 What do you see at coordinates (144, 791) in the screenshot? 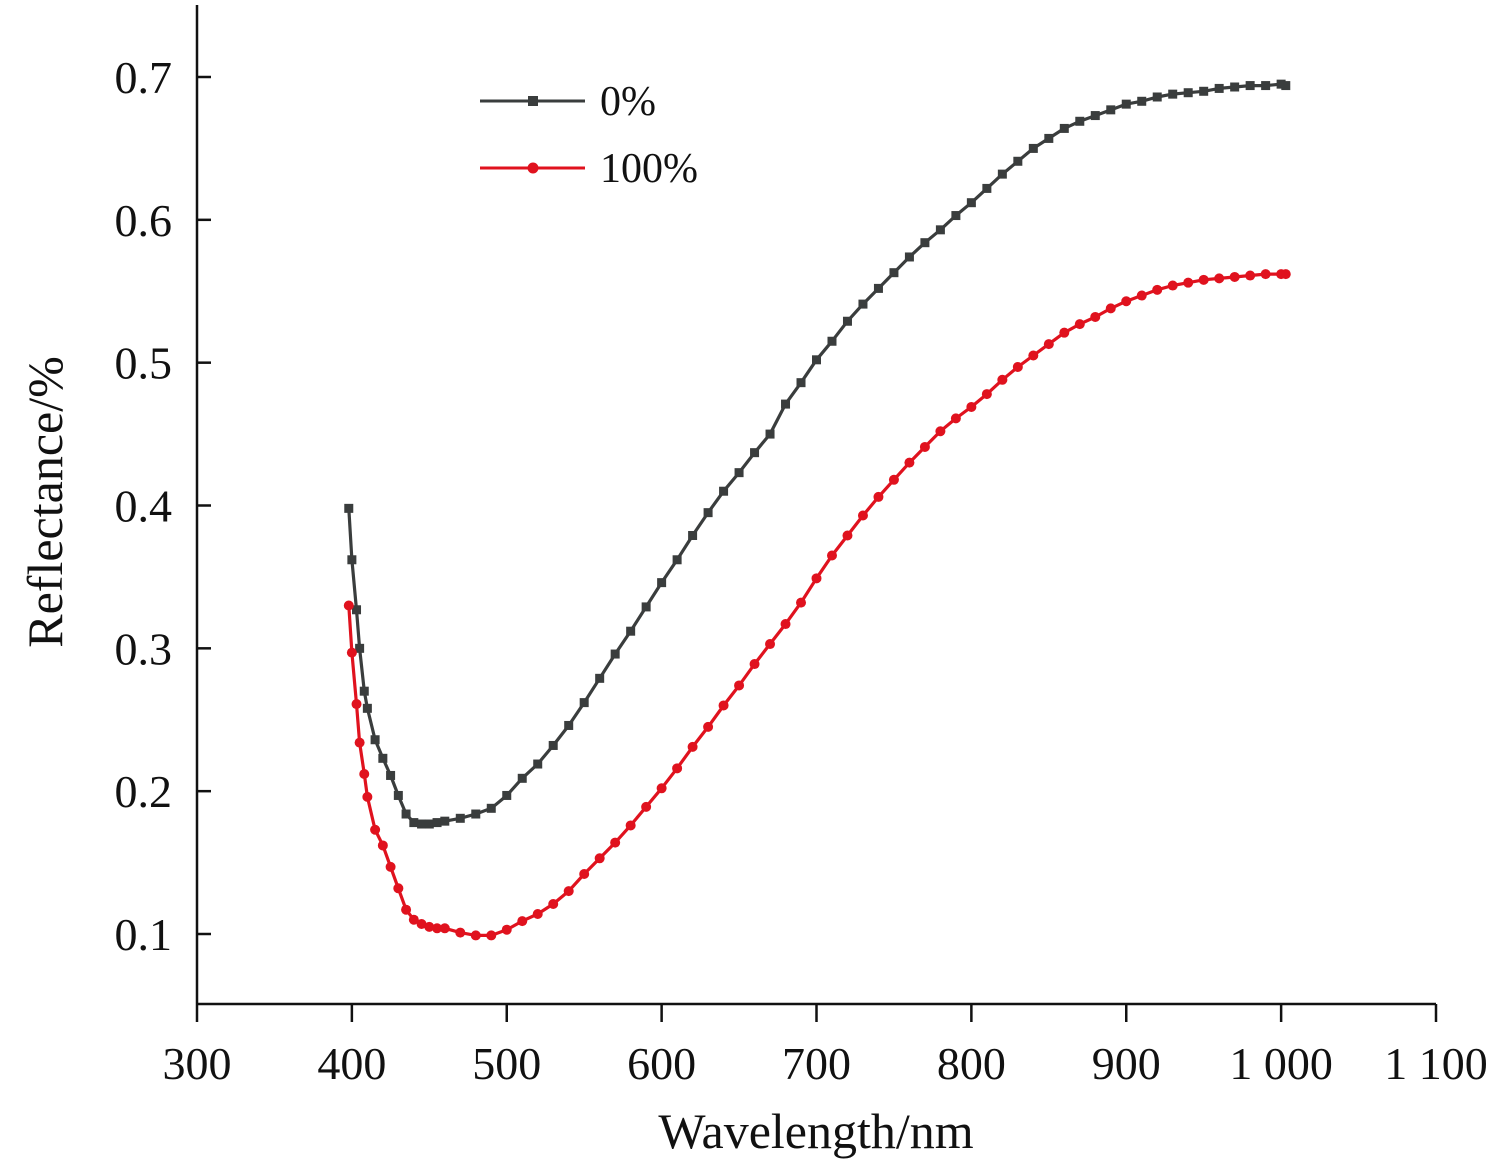
I see `y-tick-label: 0.2` at bounding box center [144, 791].